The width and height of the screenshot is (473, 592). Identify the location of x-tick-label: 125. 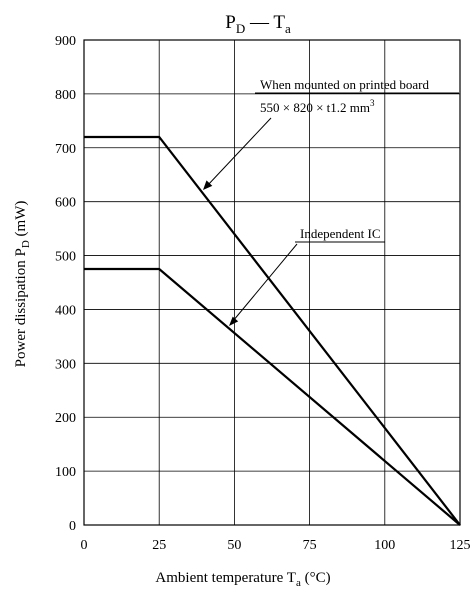
(460, 545).